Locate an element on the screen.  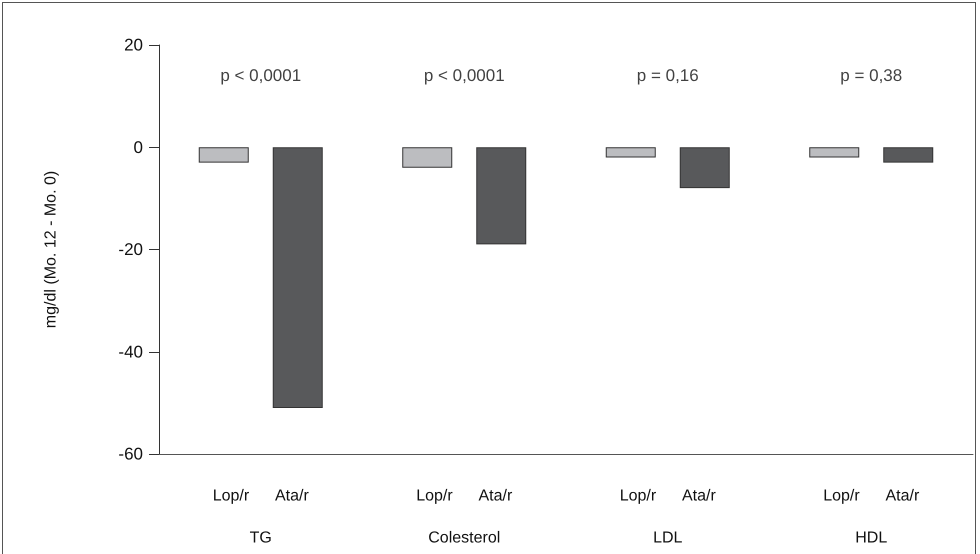
y-tick-label: 0 is located at coordinates (138, 147).